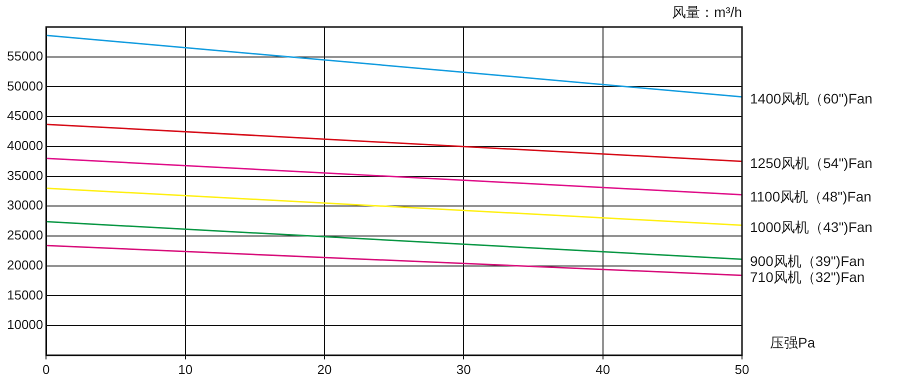 Image resolution: width=900 pixels, height=383 pixels. I want to click on y-tick-label: 55000, so click(25, 56).